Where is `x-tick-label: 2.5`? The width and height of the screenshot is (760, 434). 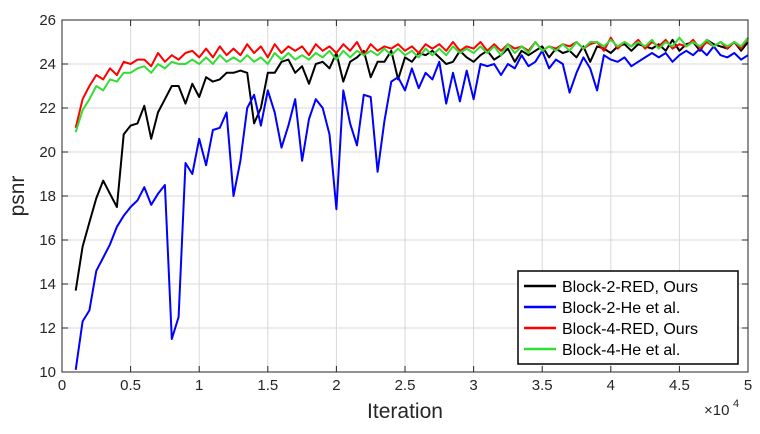
x-tick-label: 2.5 is located at coordinates (405, 385).